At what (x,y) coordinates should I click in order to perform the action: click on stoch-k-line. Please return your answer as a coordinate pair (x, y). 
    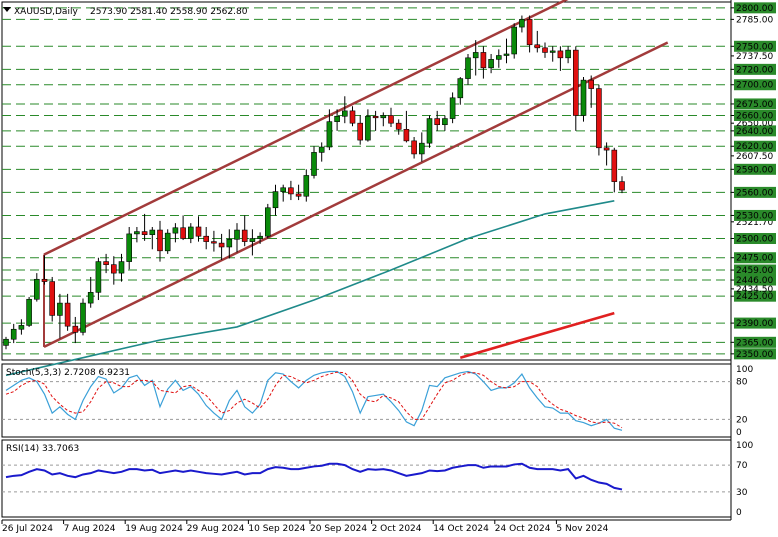
    Looking at the image, I should click on (314, 400).